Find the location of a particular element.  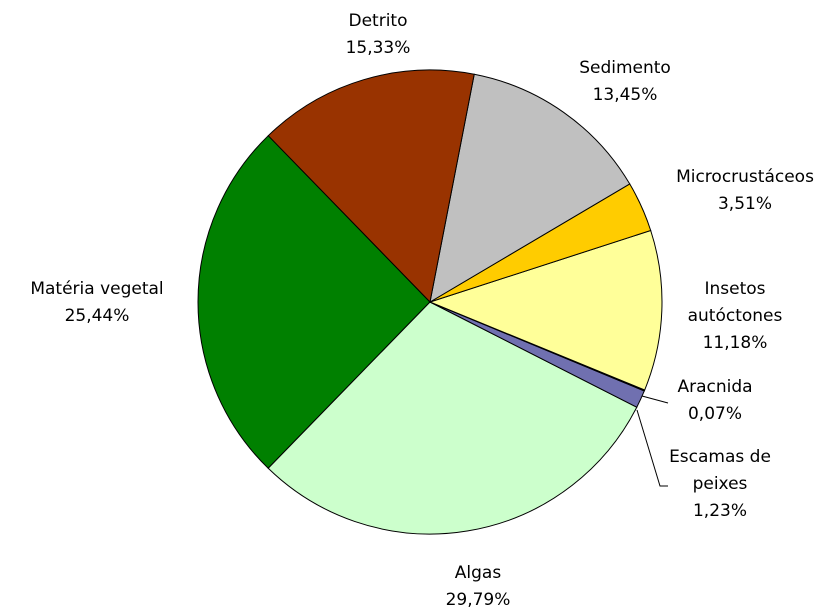

category-label: Detrito is located at coordinates (378, 21).